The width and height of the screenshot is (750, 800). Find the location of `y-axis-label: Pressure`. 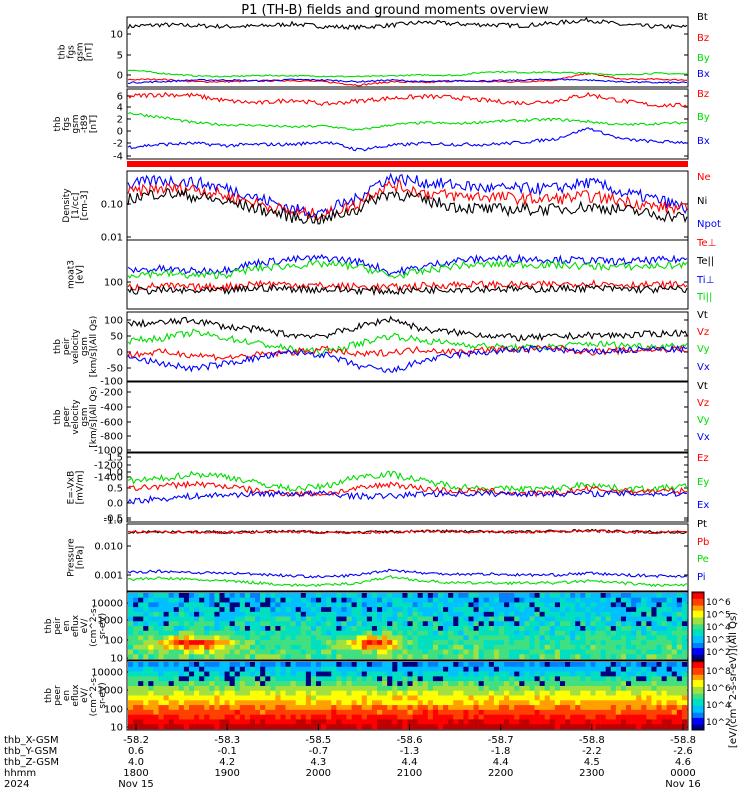

y-axis-label: Pressure is located at coordinates (72, 557).